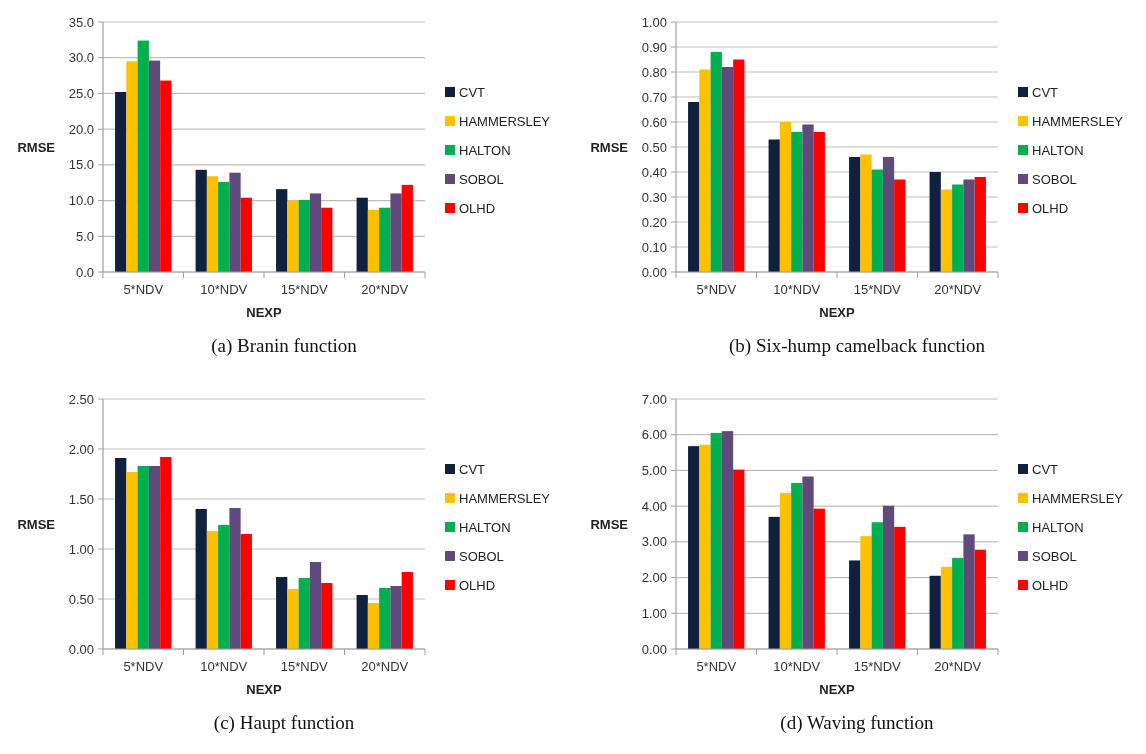 This screenshot has height=754, width=1146. I want to click on y-tick-label: 0.10, so click(654, 247).